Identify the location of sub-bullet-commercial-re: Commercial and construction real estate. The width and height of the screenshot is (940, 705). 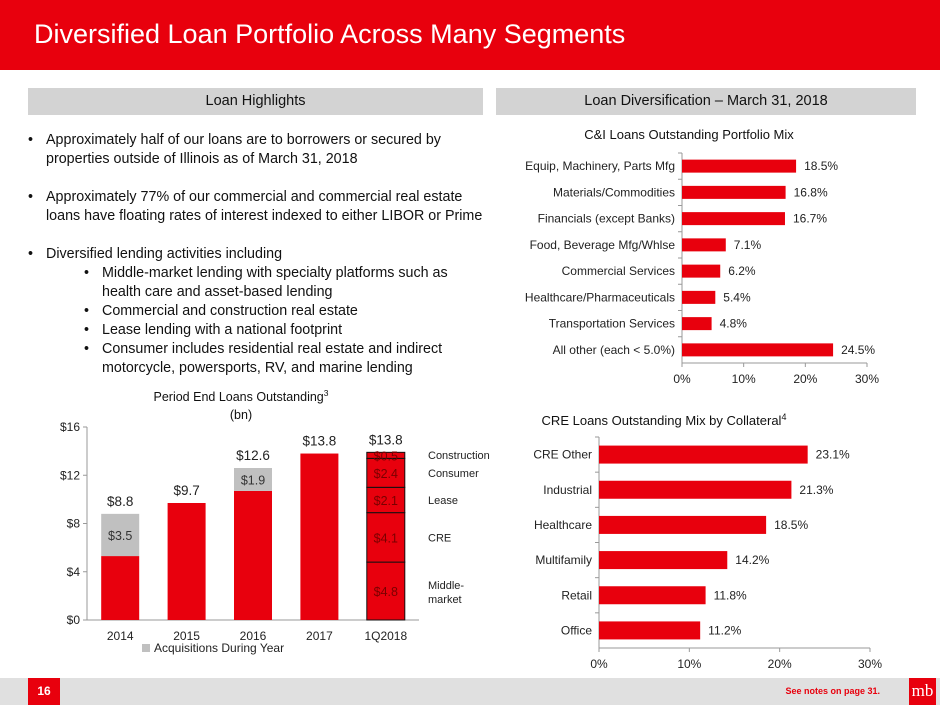
(258, 311).